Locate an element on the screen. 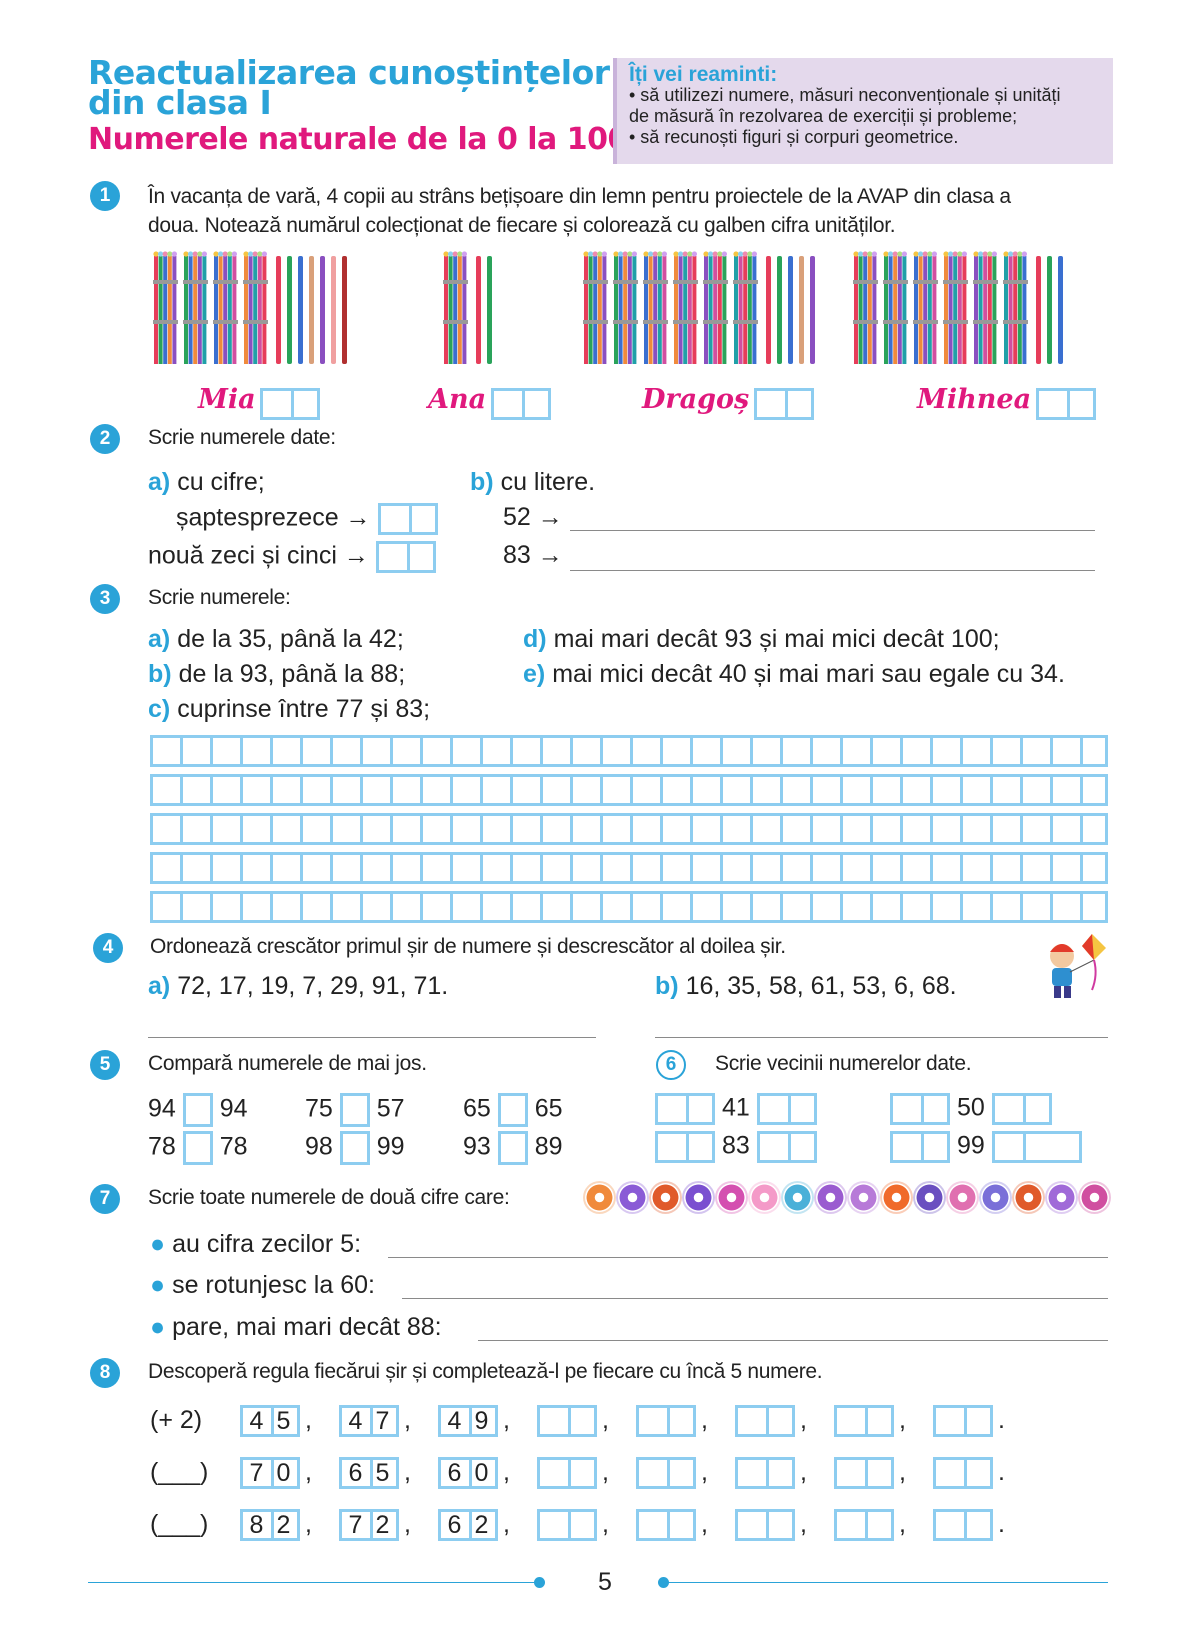 Image resolution: width=1197 pixels, height=1646 pixels. ex2-a-item: șaptesprezece → is located at coordinates (307, 519).